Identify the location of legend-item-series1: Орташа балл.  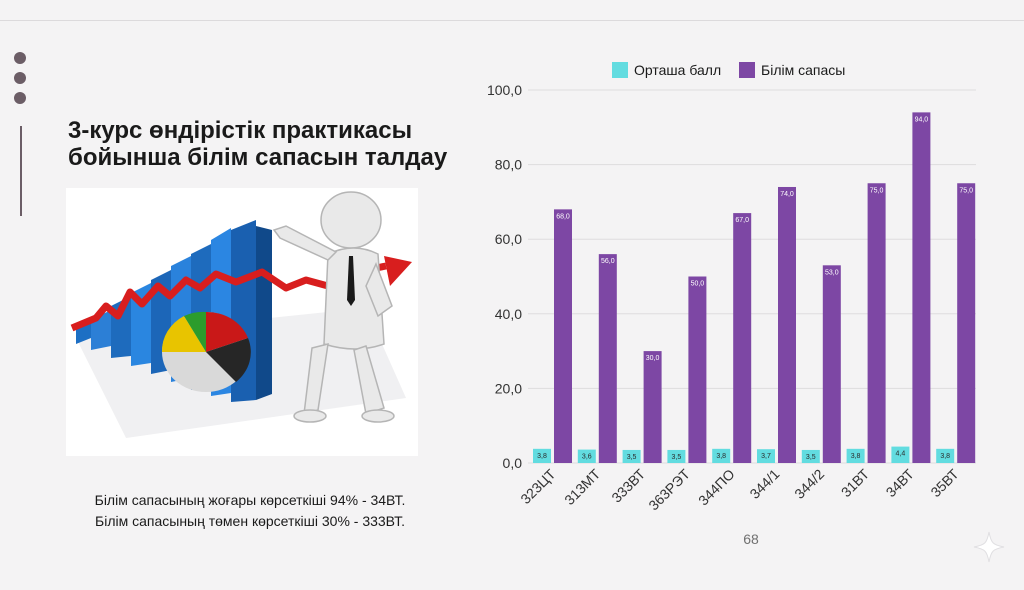
(666, 70).